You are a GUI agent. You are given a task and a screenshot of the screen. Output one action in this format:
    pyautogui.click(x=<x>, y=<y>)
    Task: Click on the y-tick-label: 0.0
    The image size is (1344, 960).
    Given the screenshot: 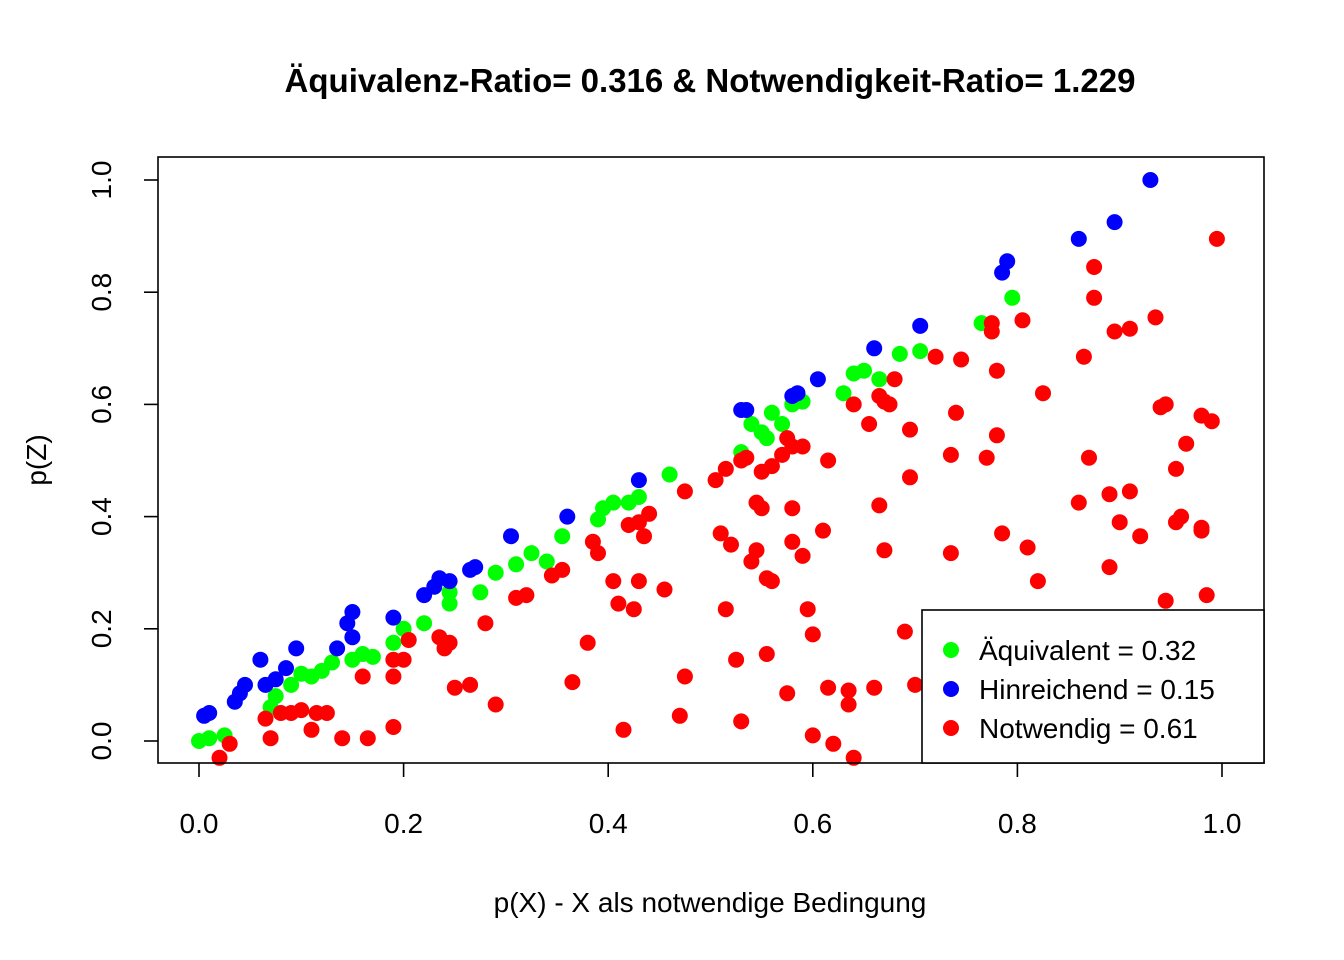 What is the action you would take?
    pyautogui.click(x=101, y=741)
    